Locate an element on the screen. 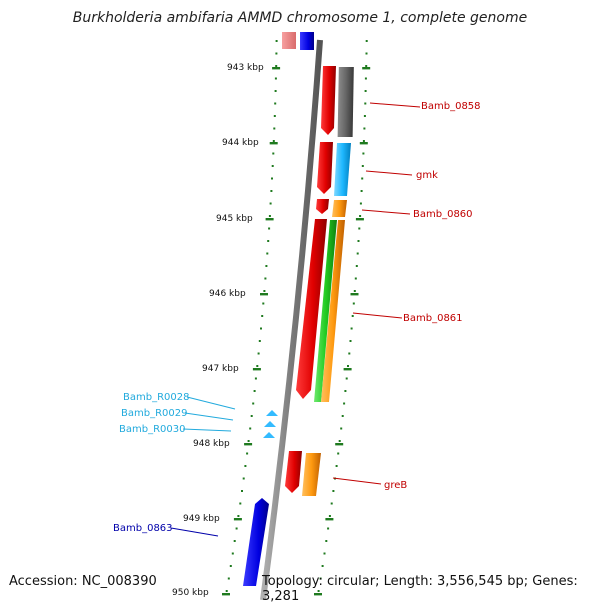  gene-label-gmk: gmk is located at coordinates (427, 175).